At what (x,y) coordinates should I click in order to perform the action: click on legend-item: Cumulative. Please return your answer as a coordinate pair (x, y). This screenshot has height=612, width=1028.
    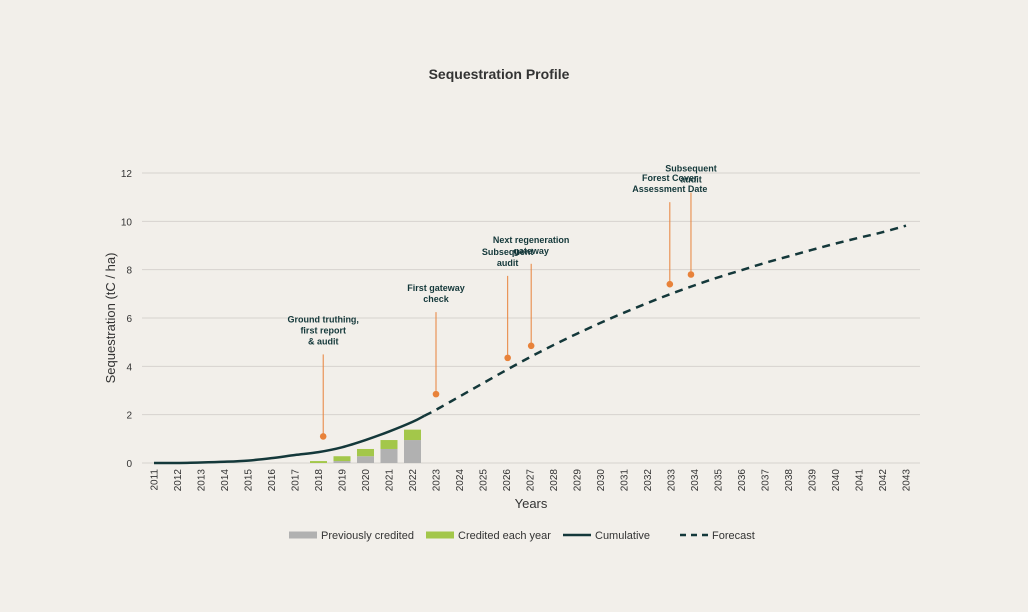
    Looking at the image, I should click on (606, 536).